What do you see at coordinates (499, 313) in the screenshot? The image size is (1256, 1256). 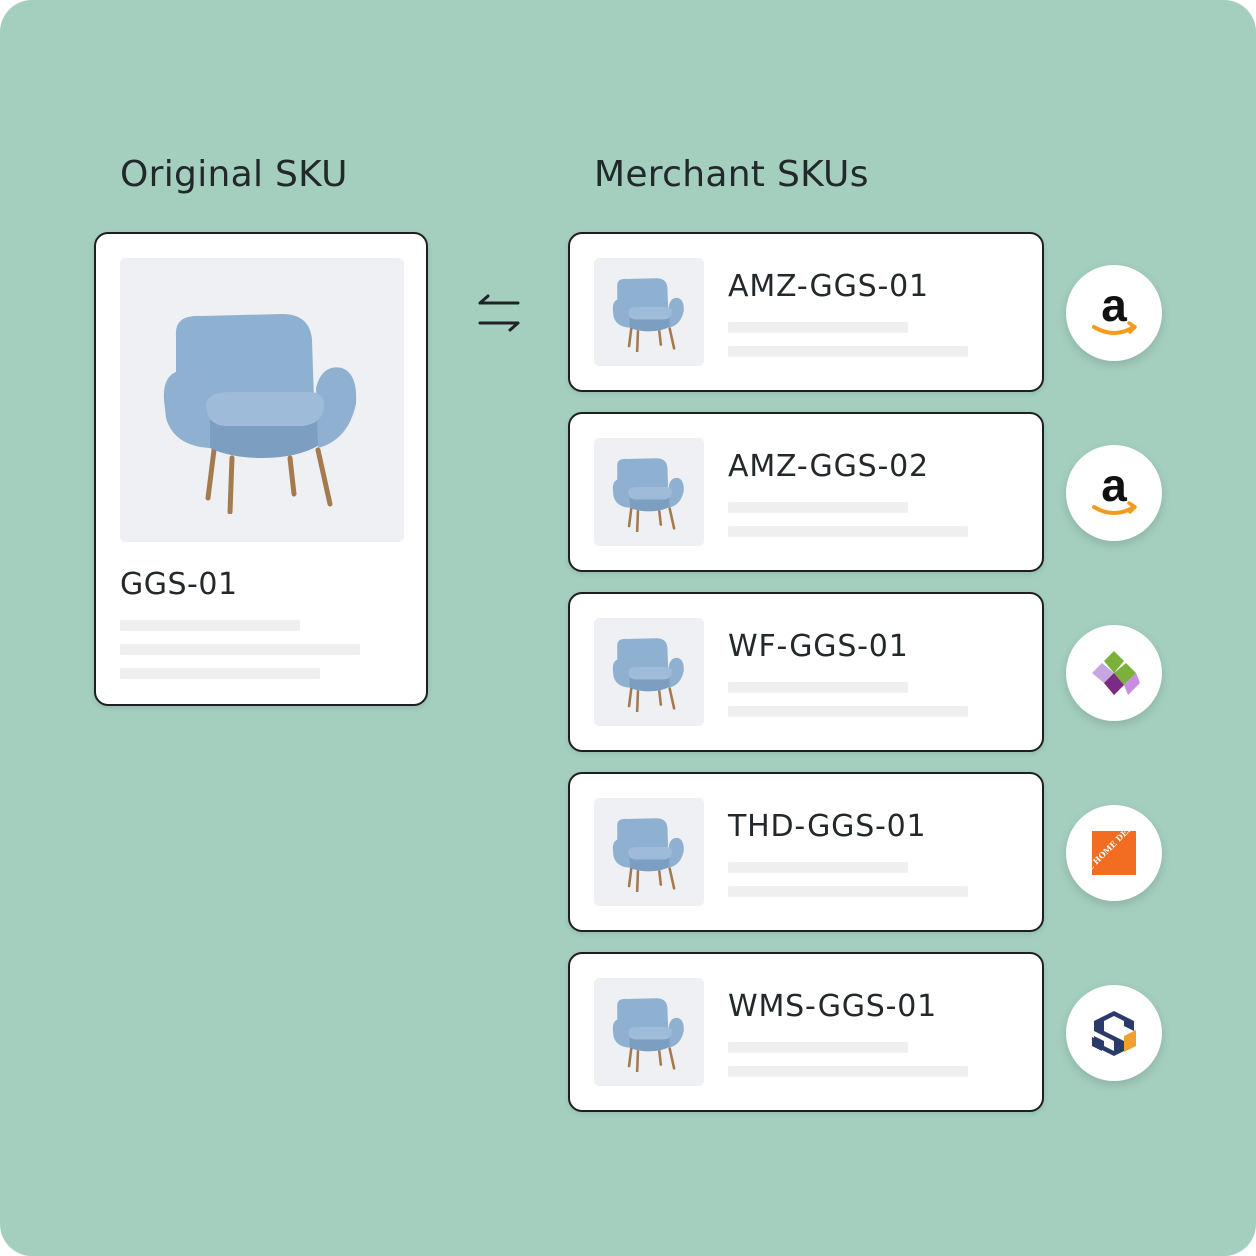 I see `swap-arrows-icon` at bounding box center [499, 313].